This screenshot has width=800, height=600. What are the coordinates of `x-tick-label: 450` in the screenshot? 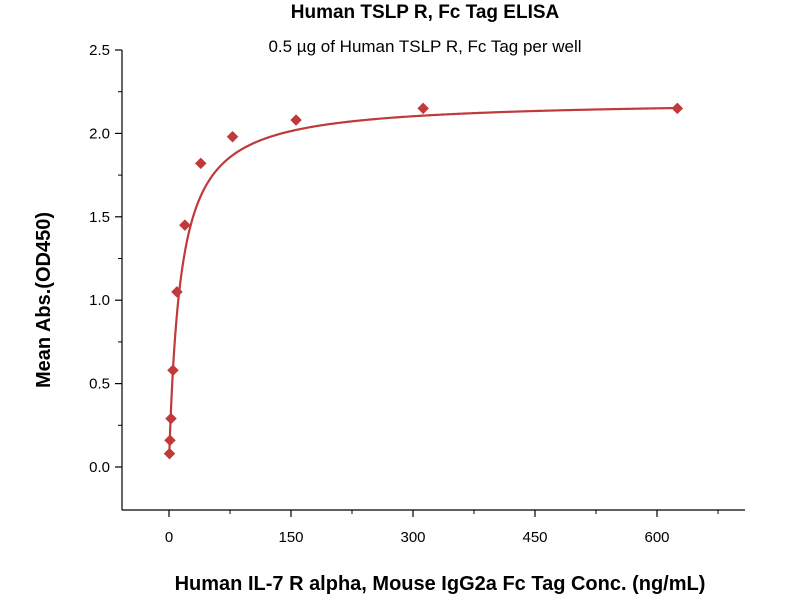 It's located at (534, 537).